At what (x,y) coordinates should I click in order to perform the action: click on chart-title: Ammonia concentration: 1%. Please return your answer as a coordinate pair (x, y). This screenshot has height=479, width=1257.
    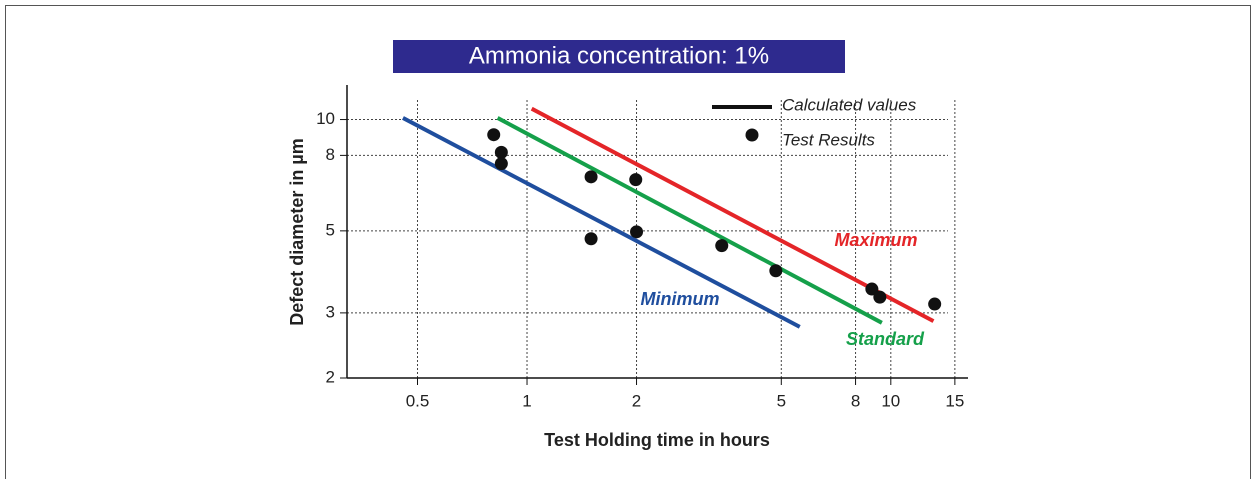
    Looking at the image, I should click on (619, 55).